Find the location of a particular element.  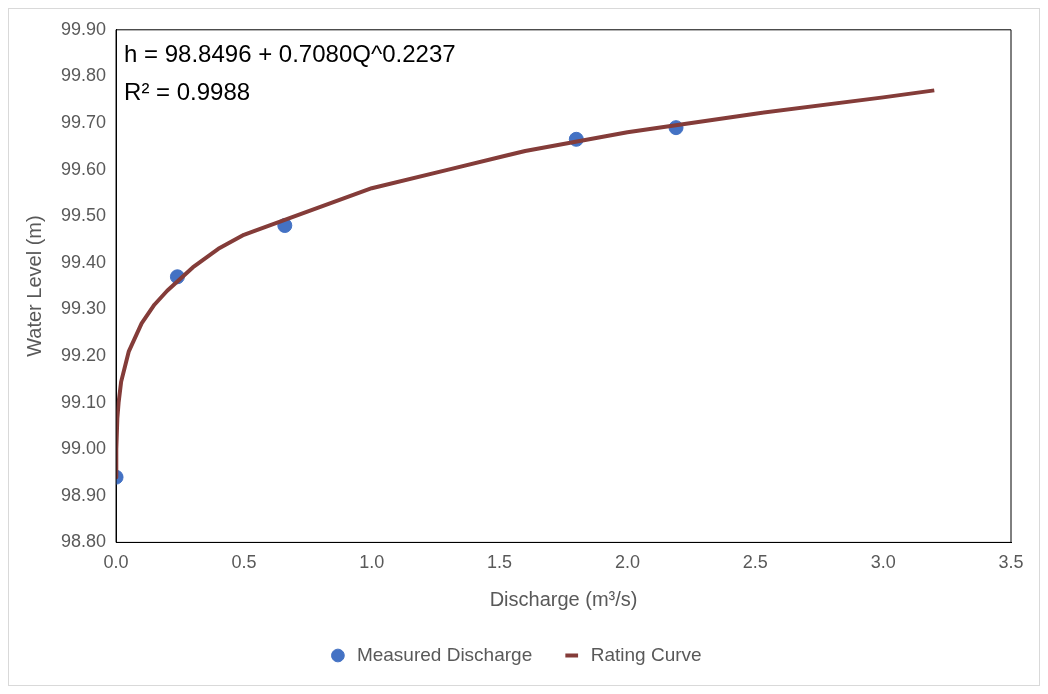

legend-label: Measured Discharge is located at coordinates (444, 654).